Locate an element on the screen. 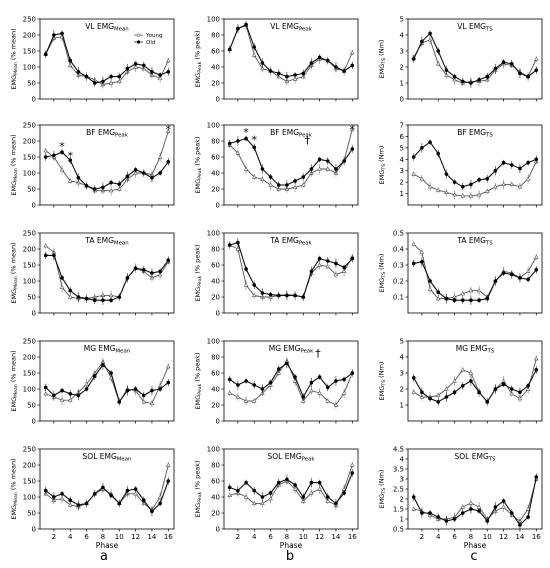 This screenshot has height=568, width=550. column-label-c: c is located at coordinates (473, 556).